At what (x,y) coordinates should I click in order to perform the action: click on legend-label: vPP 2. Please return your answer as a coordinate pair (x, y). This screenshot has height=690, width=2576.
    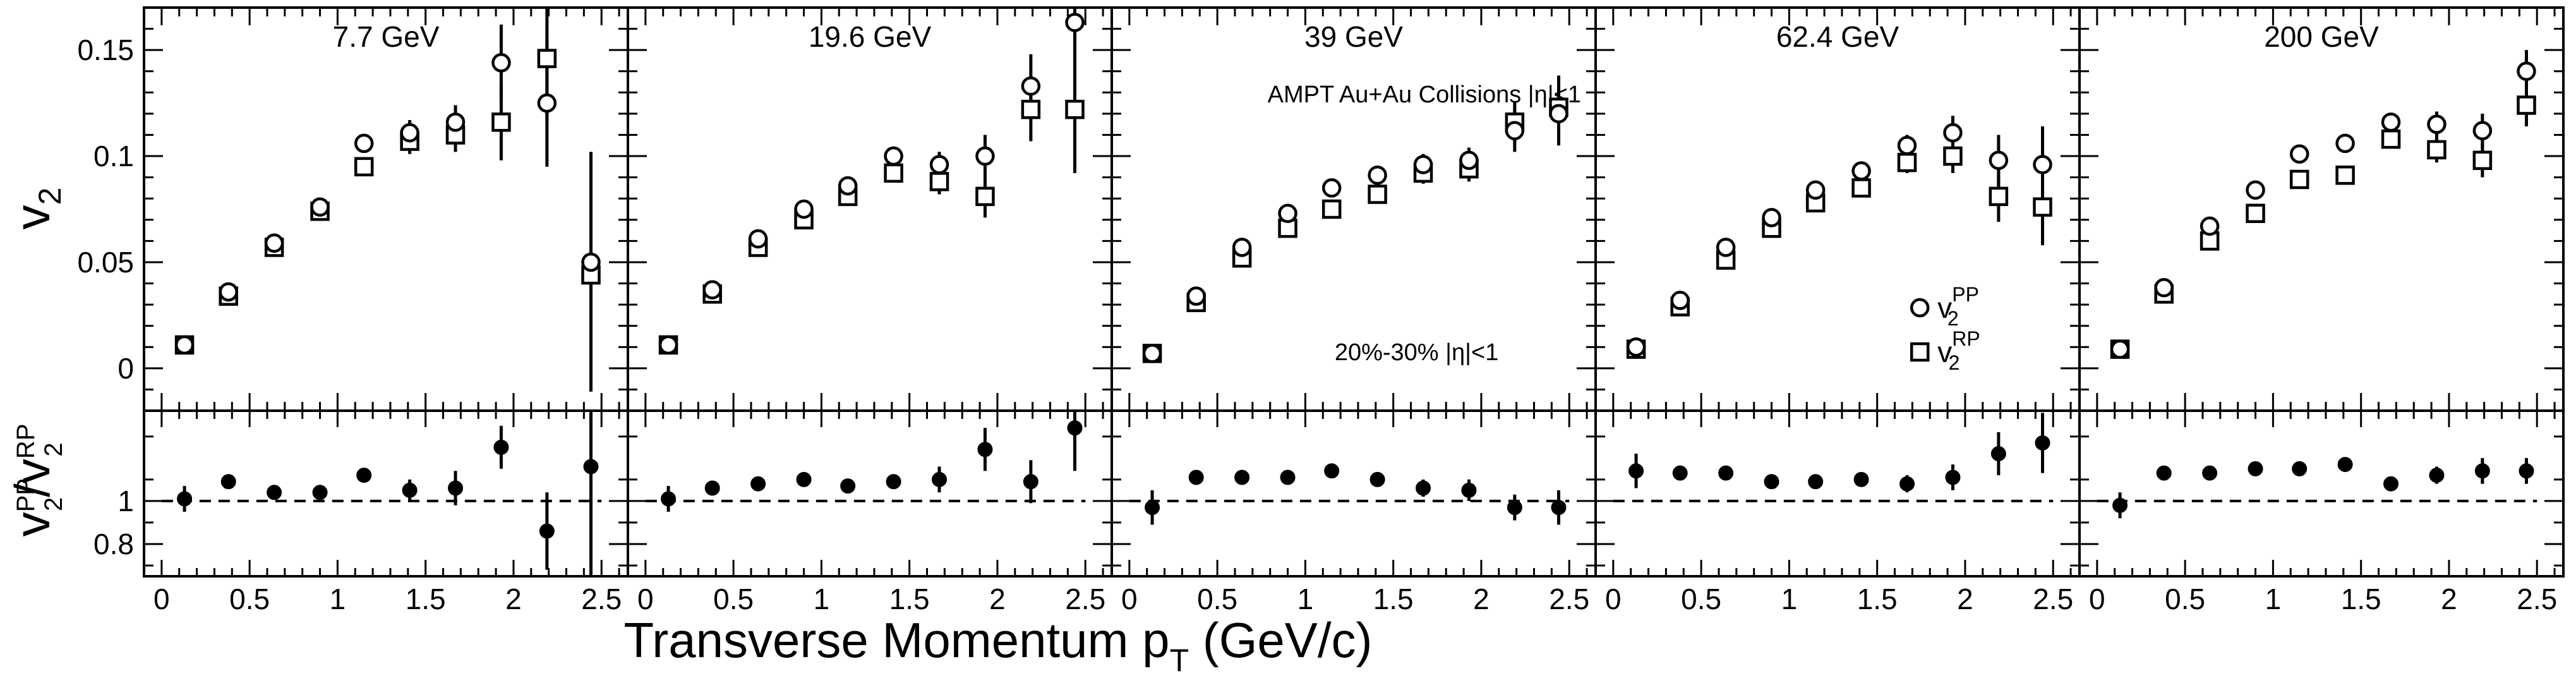
    Looking at the image, I should click on (1958, 306).